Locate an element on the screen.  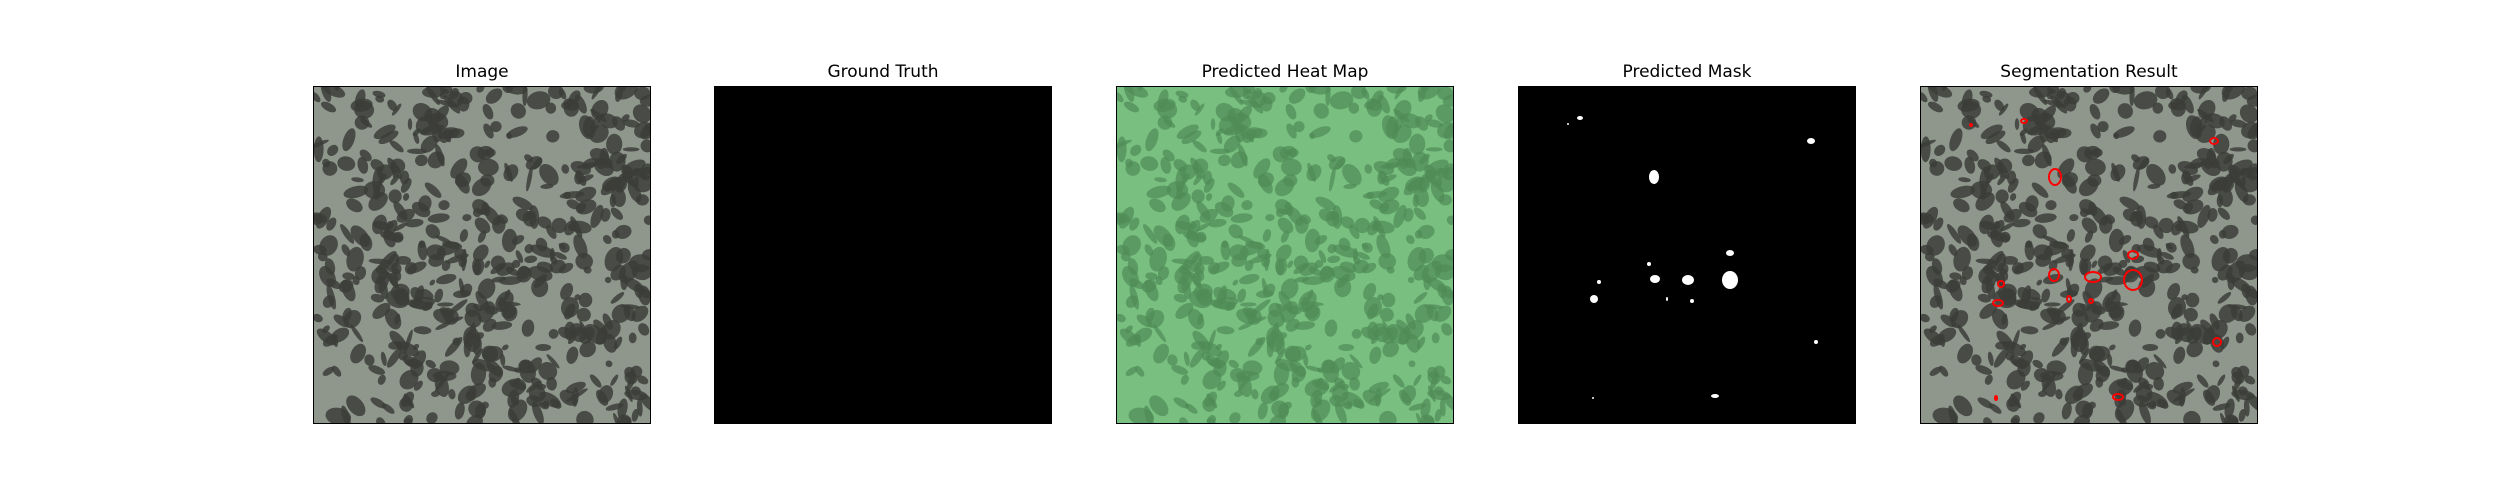
heat-map-image is located at coordinates (1285, 255).